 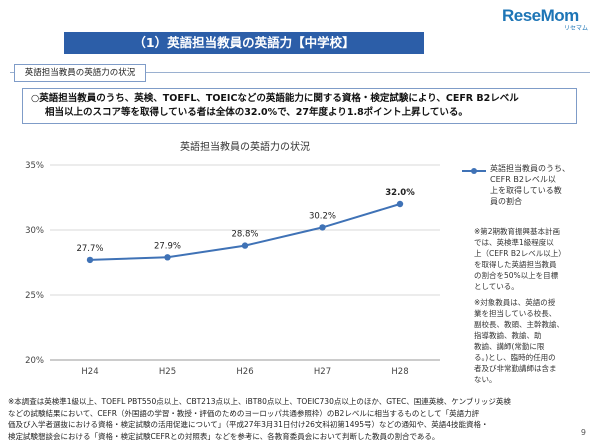 What do you see at coordinates (514, 242) in the screenshot?
I see `note-line: では、英検準1級程度以` at bounding box center [514, 242].